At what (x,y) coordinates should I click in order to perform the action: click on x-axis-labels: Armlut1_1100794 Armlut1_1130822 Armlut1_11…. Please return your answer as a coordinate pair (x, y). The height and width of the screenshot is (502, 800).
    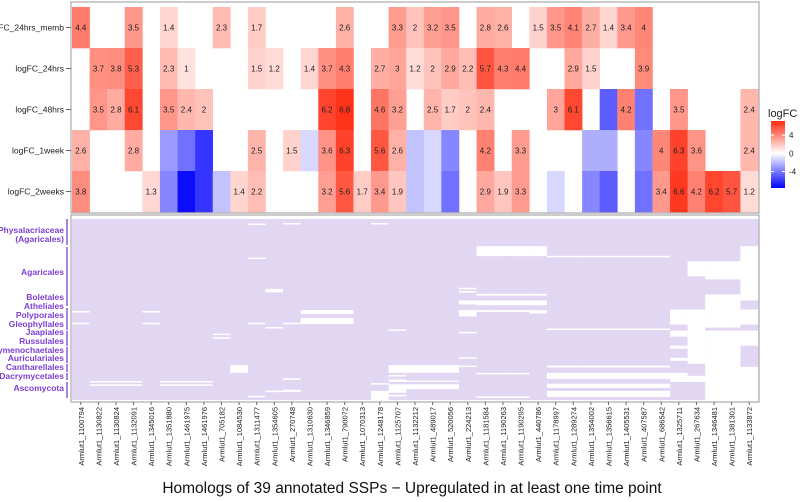
    Looking at the image, I should click on (415, 434).